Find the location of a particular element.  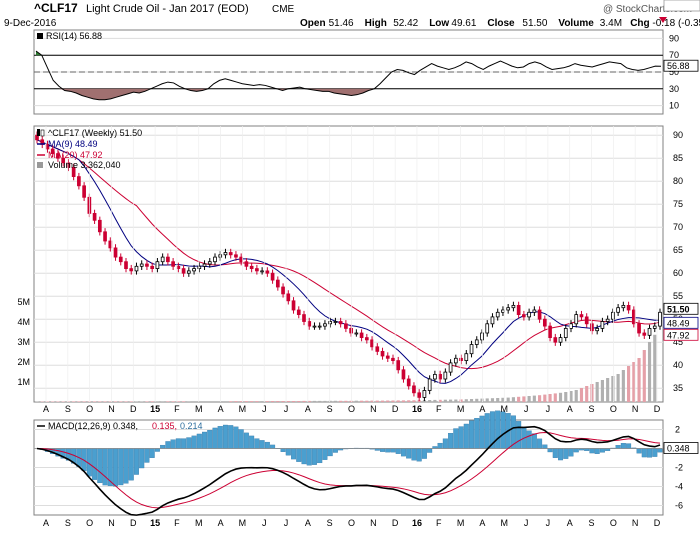

rsi-overbought-fill is located at coordinates (348, 53).